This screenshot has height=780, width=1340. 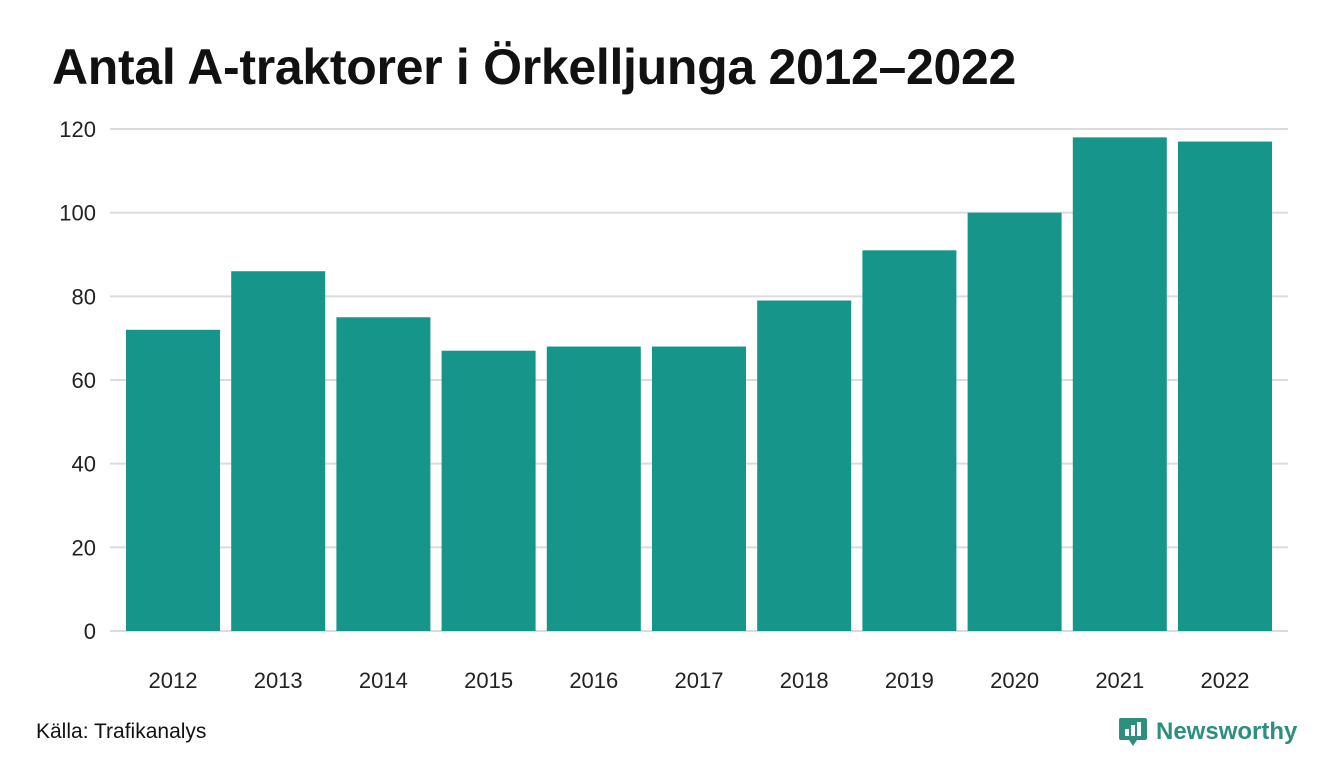 What do you see at coordinates (173, 680) in the screenshot?
I see `x-tick-label: 2012` at bounding box center [173, 680].